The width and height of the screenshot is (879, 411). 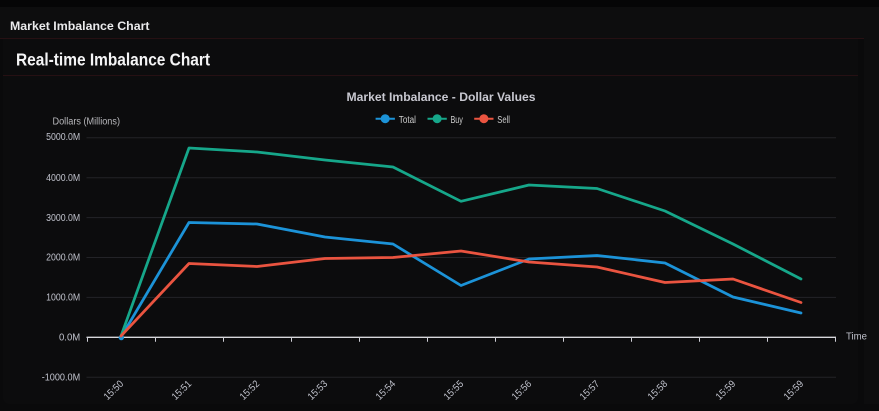 What do you see at coordinates (407, 120) in the screenshot?
I see `svg-text: Total` at bounding box center [407, 120].